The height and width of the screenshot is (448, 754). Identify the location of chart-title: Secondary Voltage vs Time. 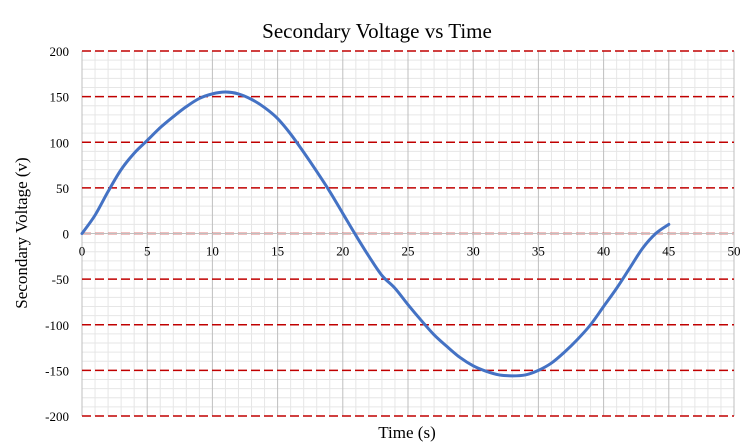
(377, 31).